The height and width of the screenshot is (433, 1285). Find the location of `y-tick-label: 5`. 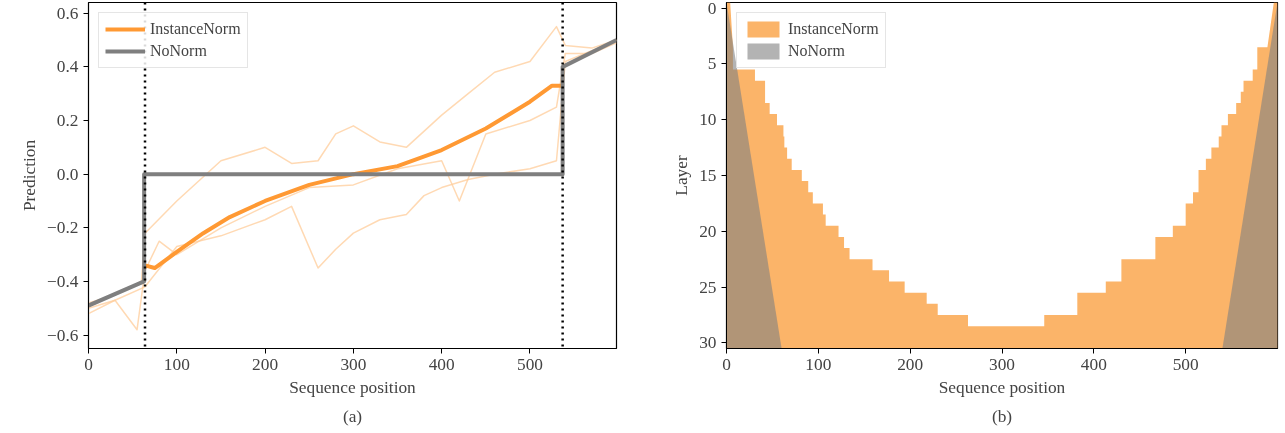

y-tick-label: 5 is located at coordinates (712, 64).